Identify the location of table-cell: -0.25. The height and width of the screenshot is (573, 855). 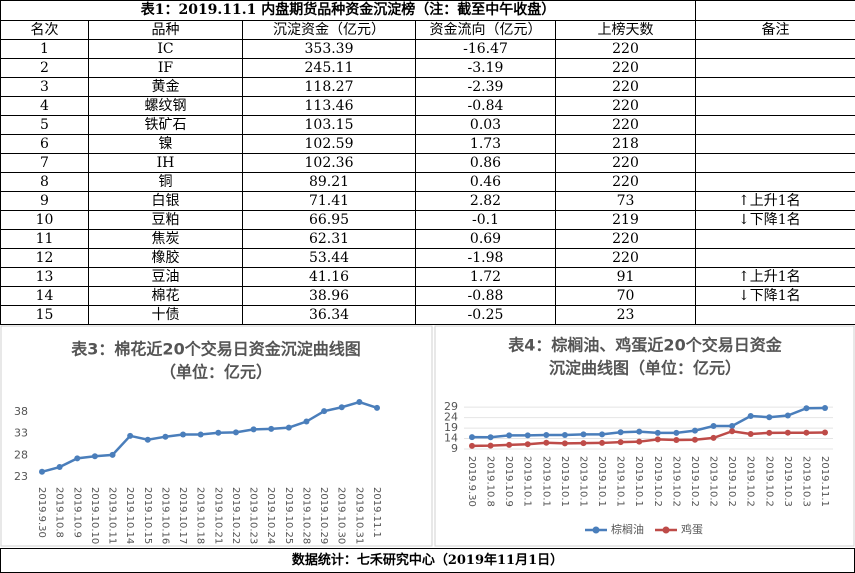
(485, 315).